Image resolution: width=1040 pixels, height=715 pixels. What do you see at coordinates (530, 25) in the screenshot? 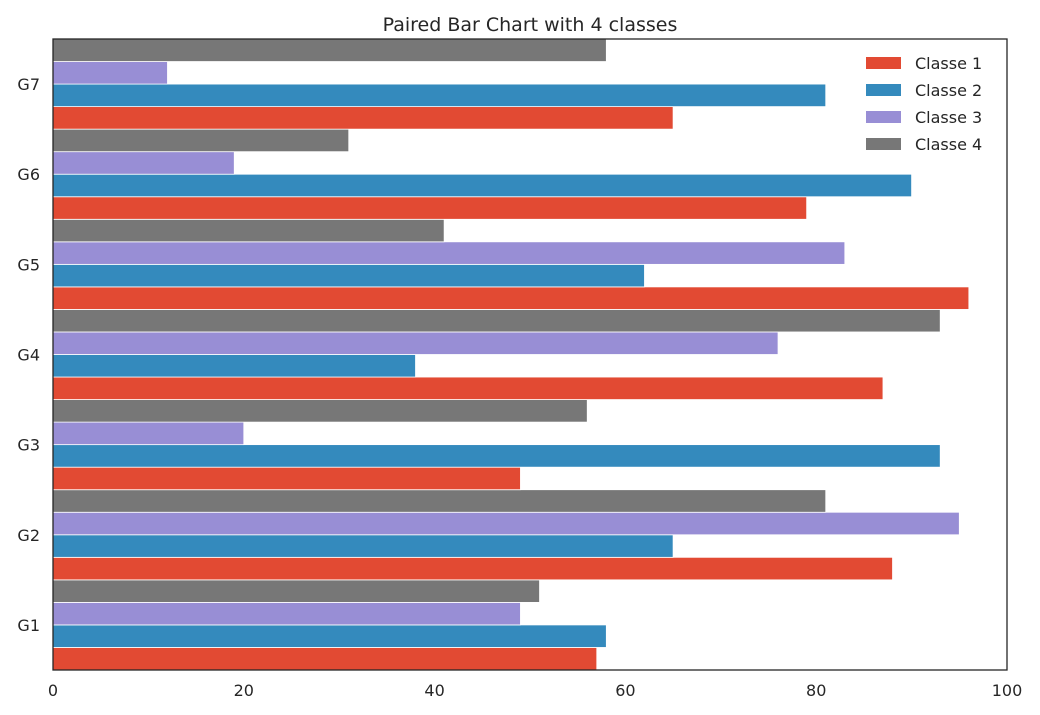
I see `chart-title: Paired Bar Chart with 4 classes` at bounding box center [530, 25].